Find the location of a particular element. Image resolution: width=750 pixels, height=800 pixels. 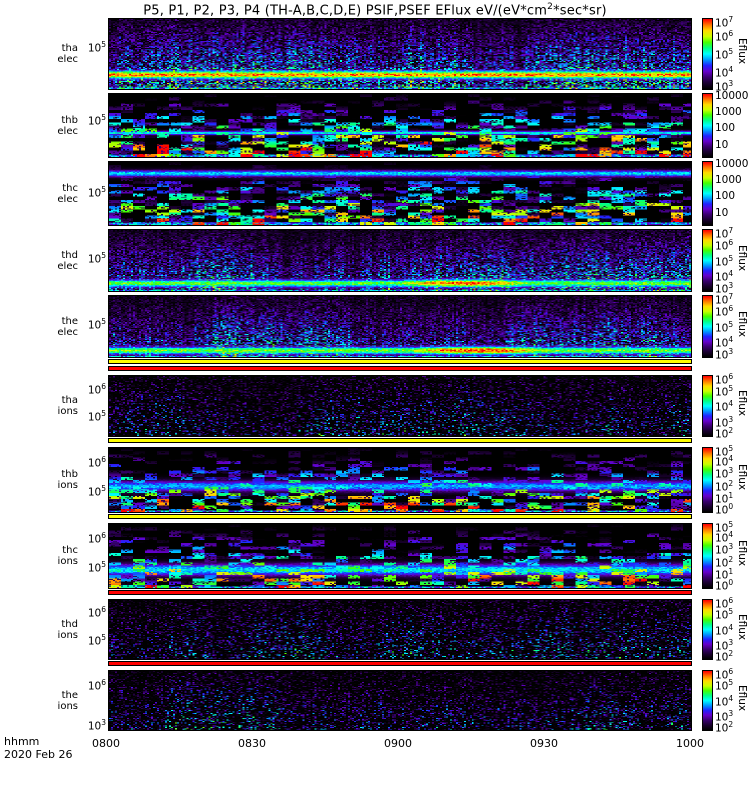

colorbar-tick-thb-elec-2: 100 is located at coordinates (725, 128).